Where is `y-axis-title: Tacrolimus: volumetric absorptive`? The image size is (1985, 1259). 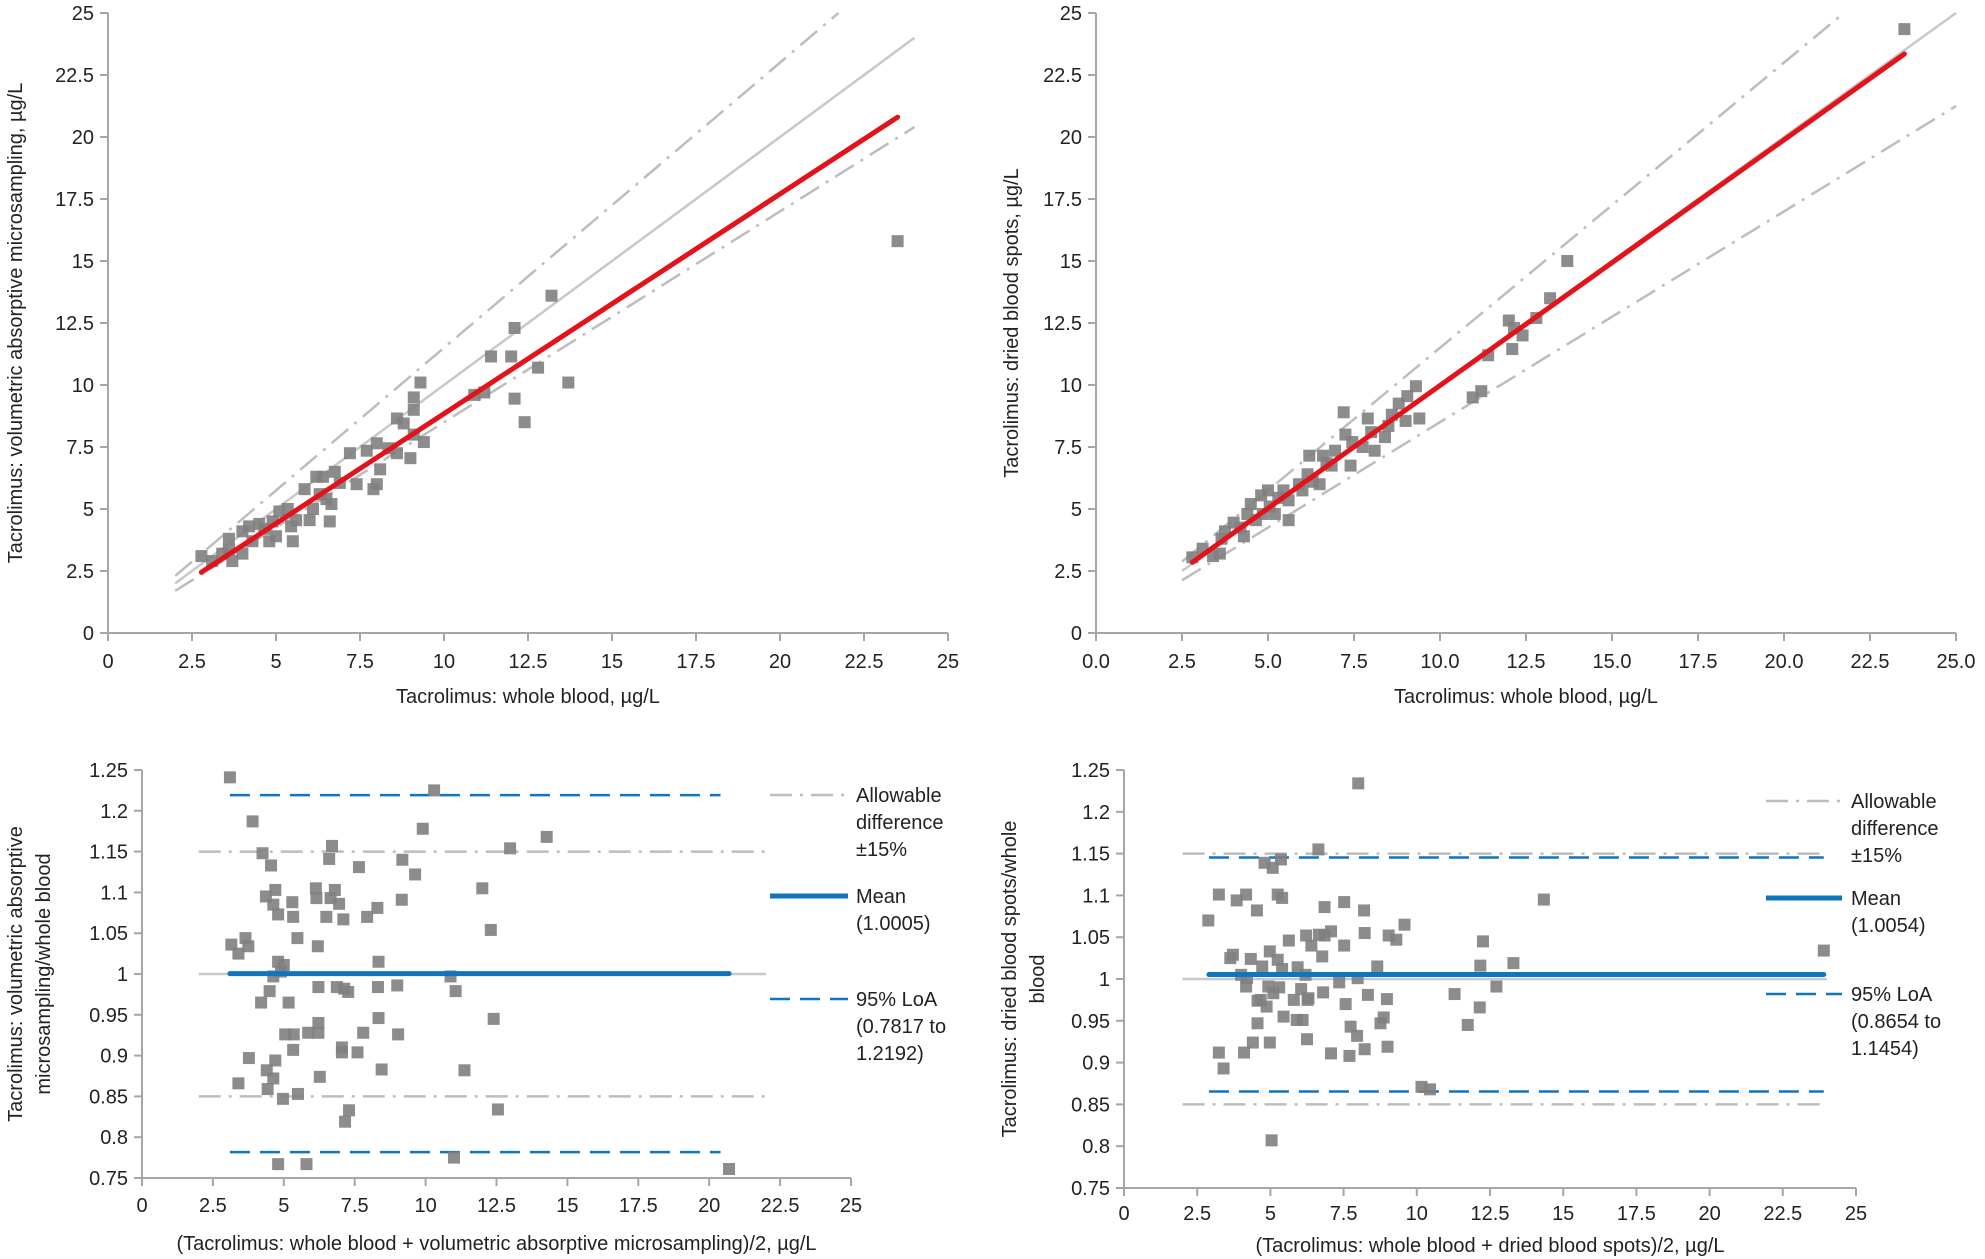 y-axis-title: Tacrolimus: volumetric absorptive is located at coordinates (16, 974).